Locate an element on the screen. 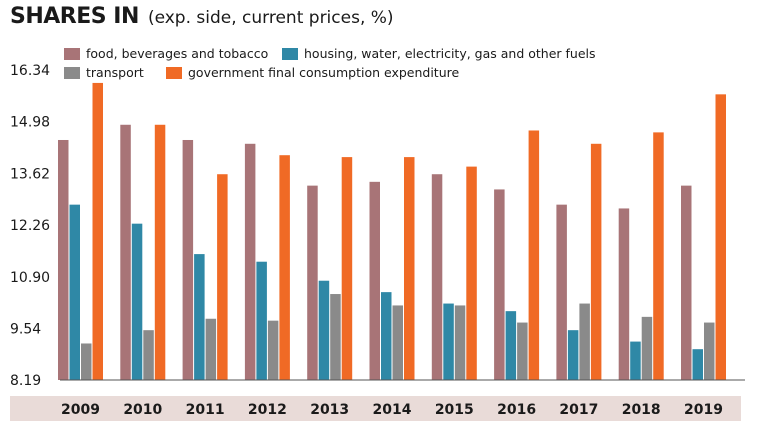 The height and width of the screenshot is (436, 761). chart-title-main: SHARES IN is located at coordinates (74, 16).